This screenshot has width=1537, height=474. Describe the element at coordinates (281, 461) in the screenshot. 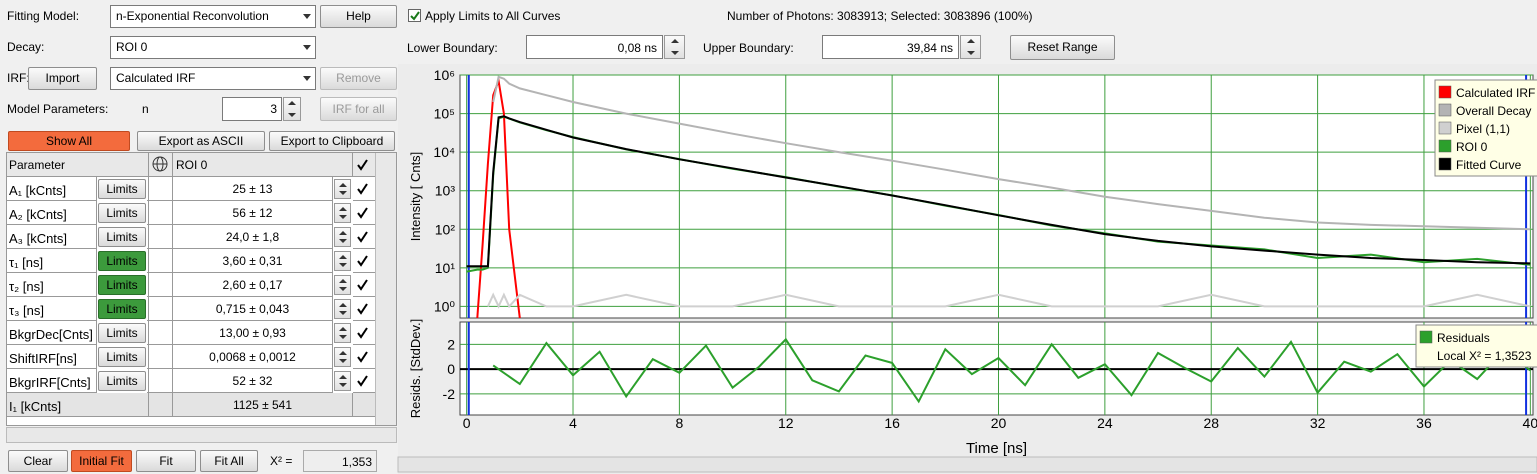

I see `label: X² =` at that location.